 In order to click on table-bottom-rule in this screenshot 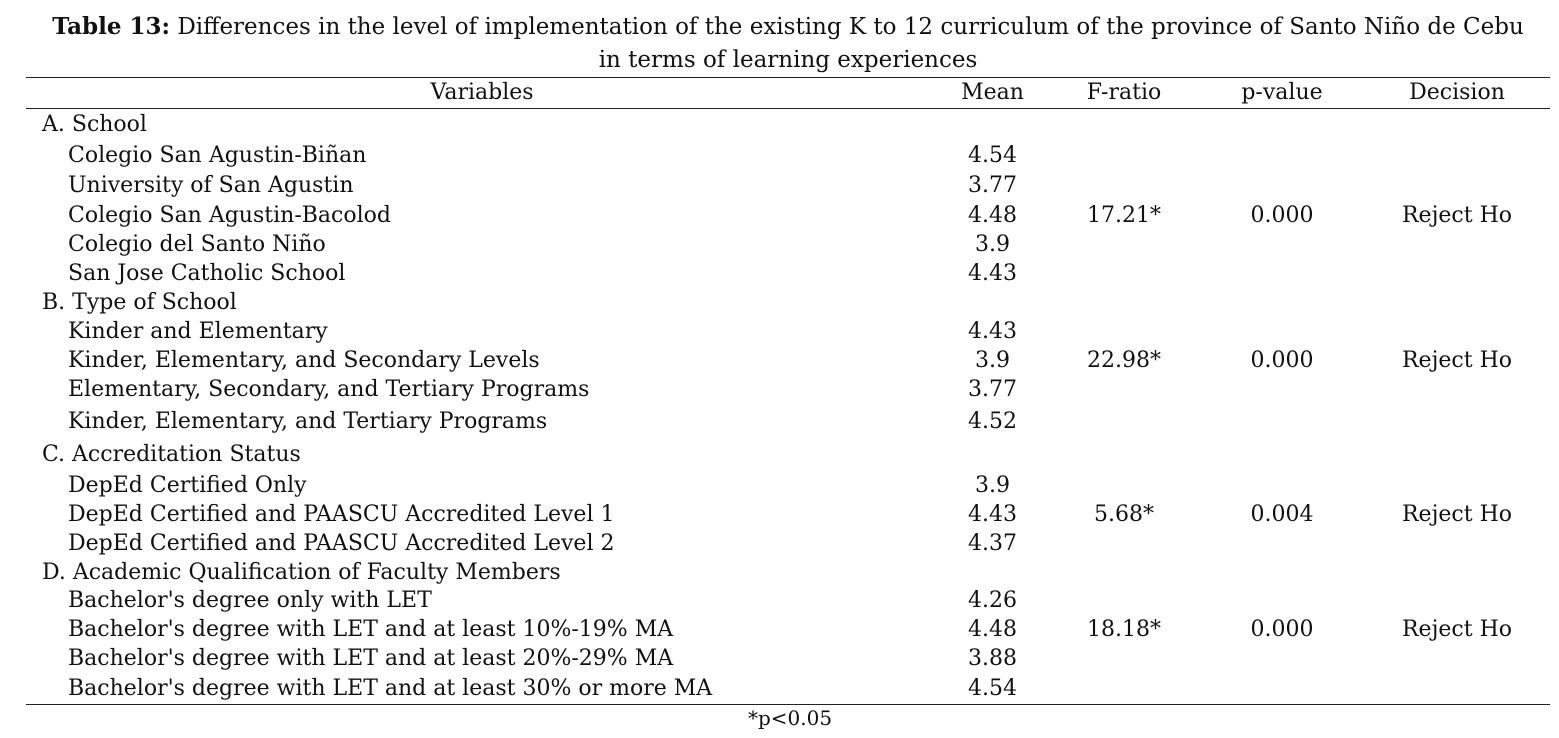, I will do `click(788, 704)`.